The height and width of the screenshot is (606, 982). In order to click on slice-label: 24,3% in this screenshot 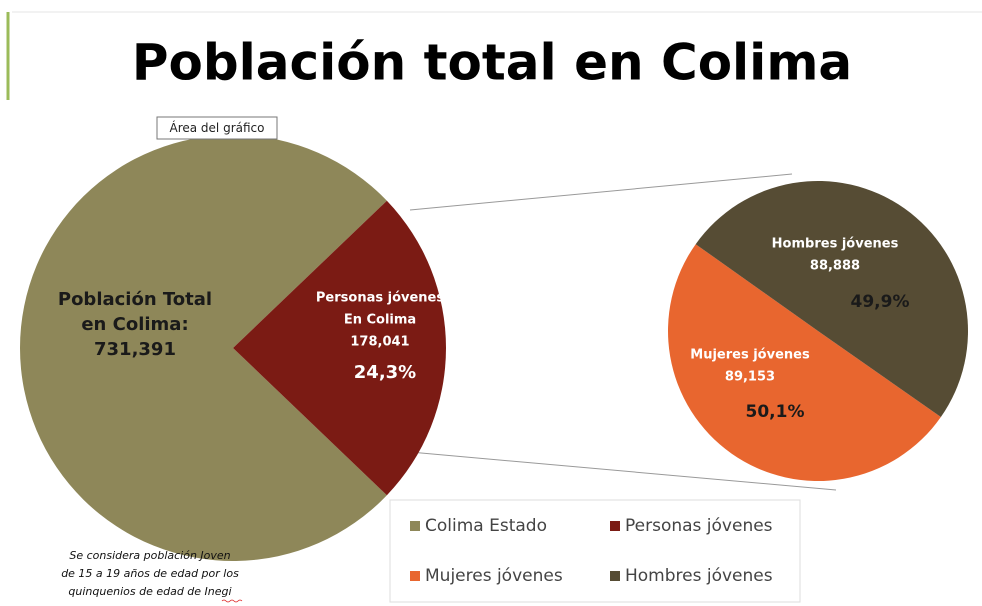, I will do `click(385, 372)`.